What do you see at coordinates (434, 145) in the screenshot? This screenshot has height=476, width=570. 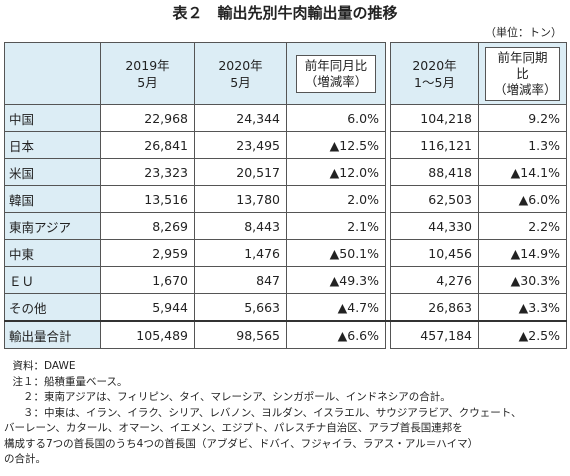 I see `cell: 116,121` at bounding box center [434, 145].